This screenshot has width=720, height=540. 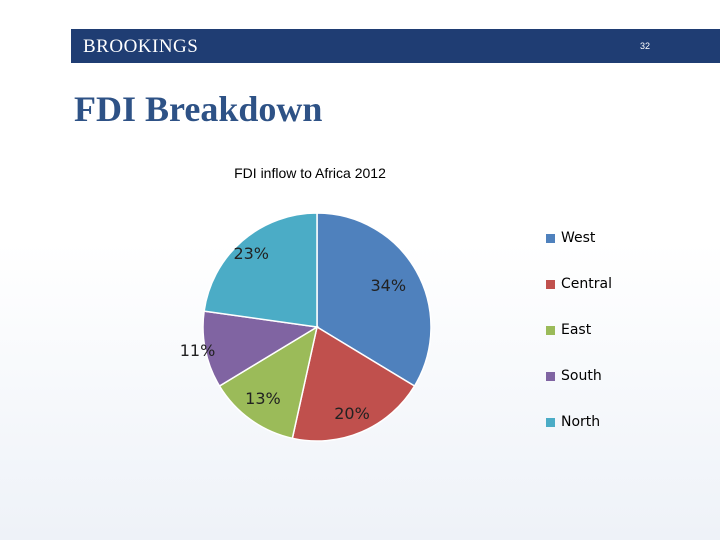 I want to click on legend-label: Central, so click(x=586, y=284).